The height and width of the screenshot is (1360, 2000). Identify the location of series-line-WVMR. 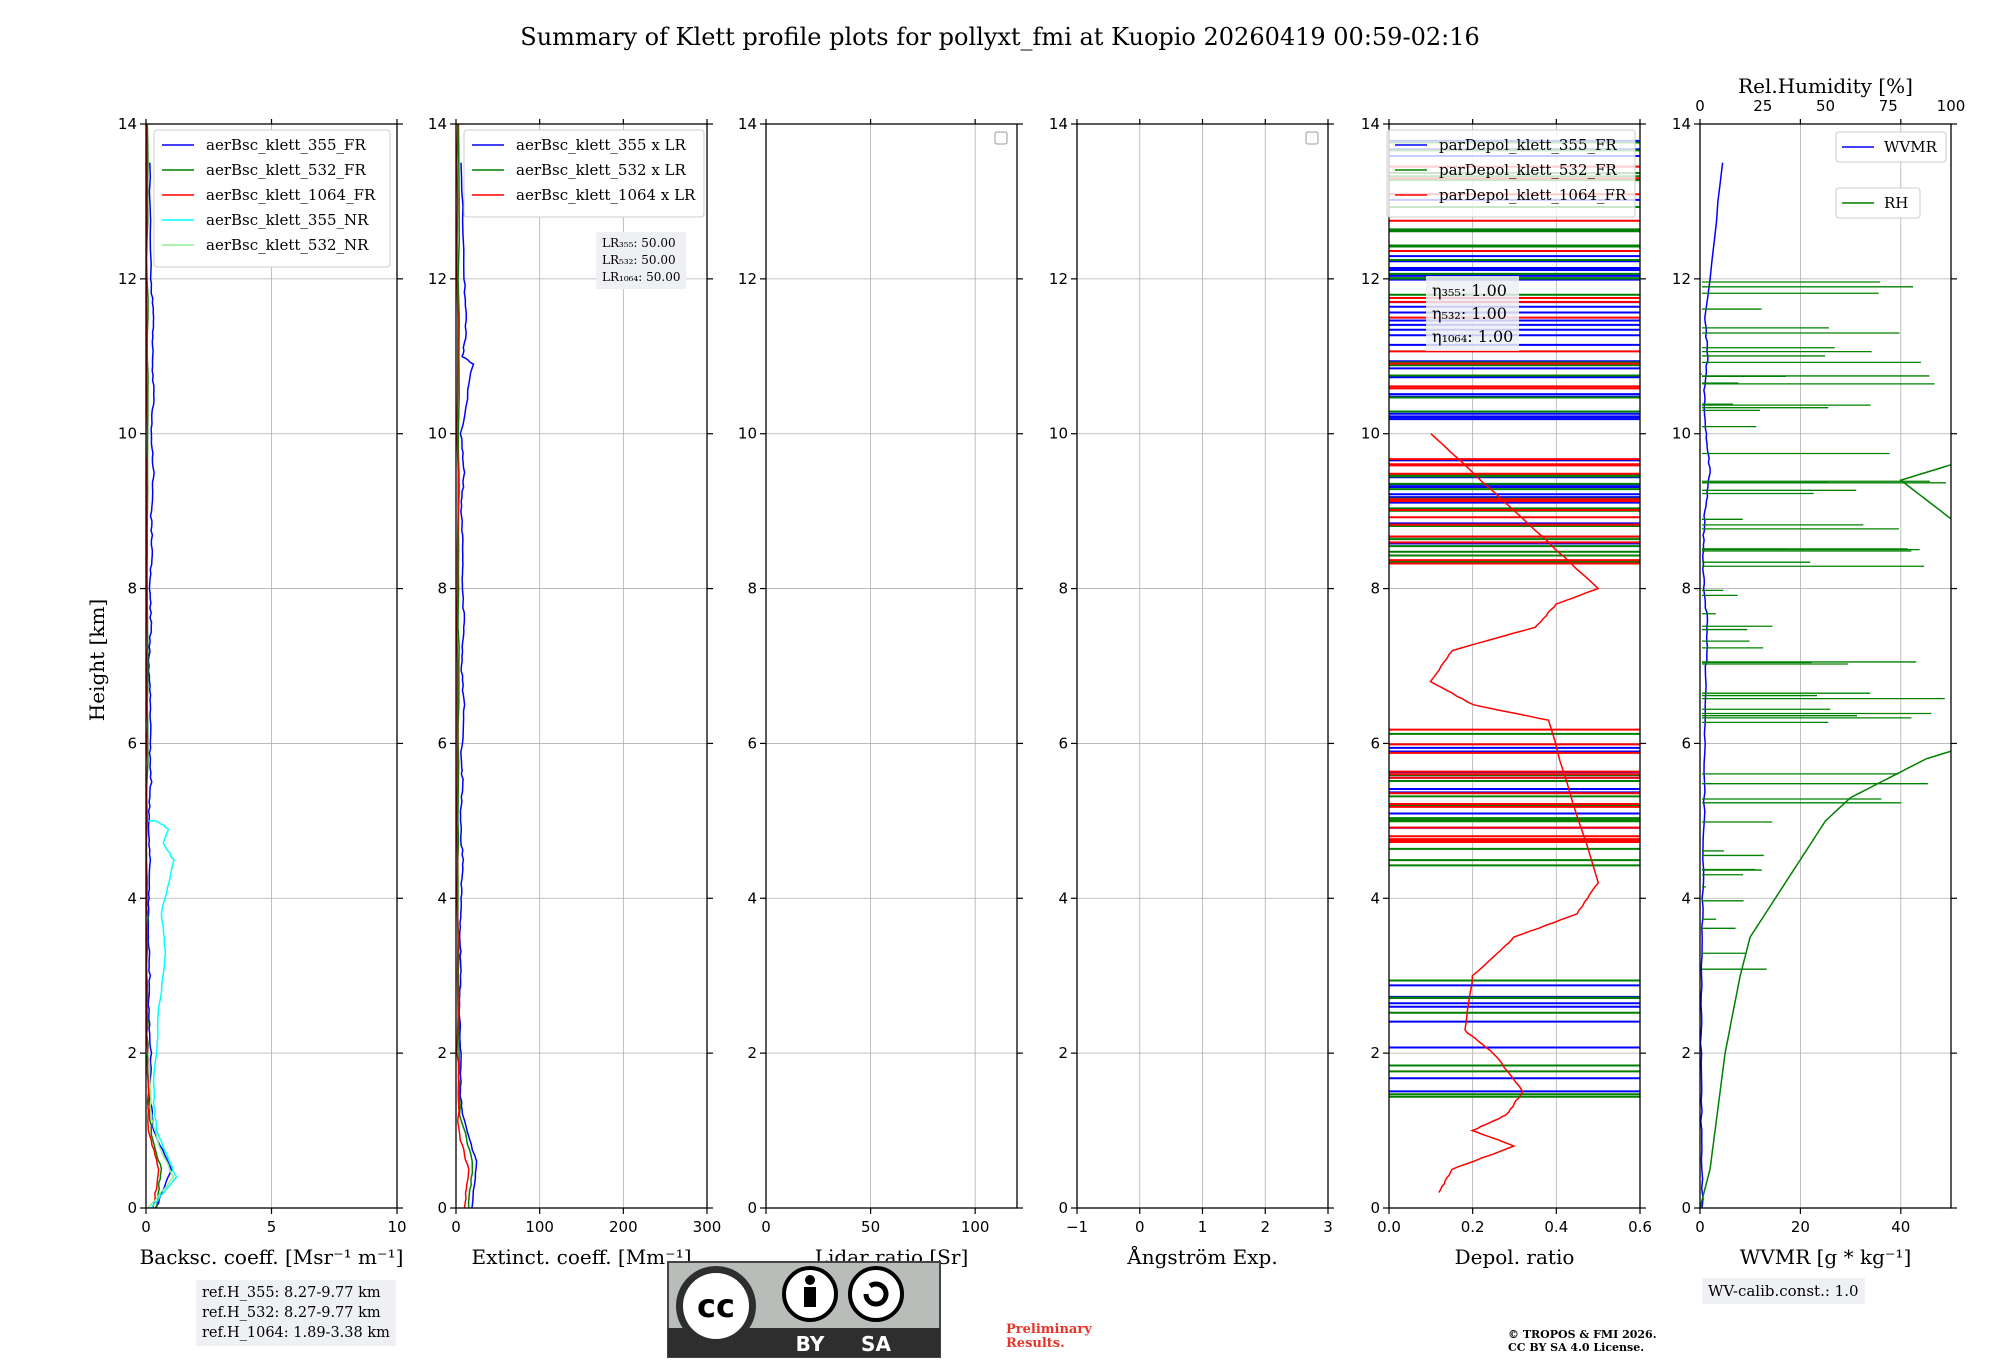
(1712, 685).